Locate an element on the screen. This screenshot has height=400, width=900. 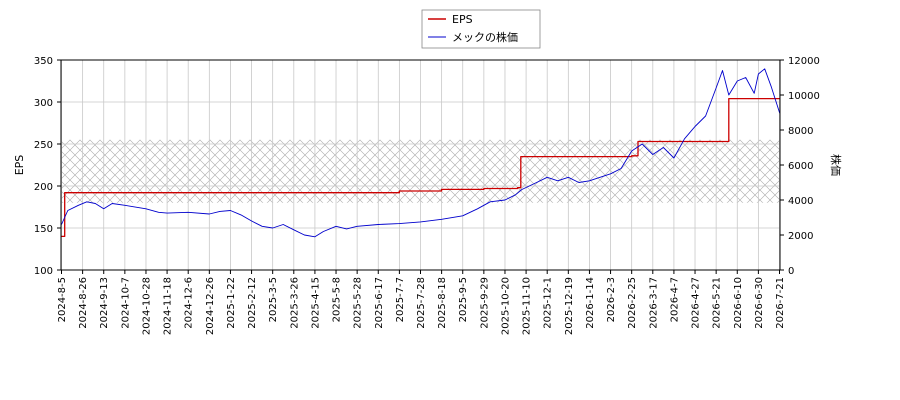
legend: EPS メックの株価 is located at coordinates (481, 29).